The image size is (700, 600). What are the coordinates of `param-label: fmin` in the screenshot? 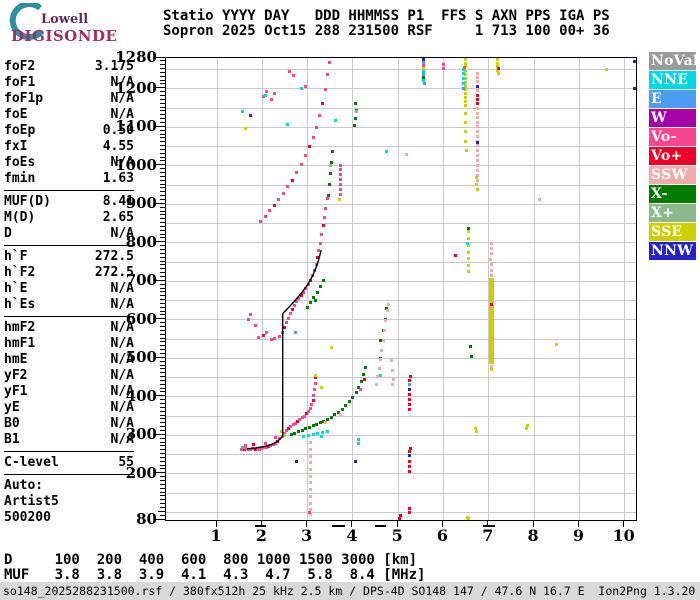 It's located at (20, 178).